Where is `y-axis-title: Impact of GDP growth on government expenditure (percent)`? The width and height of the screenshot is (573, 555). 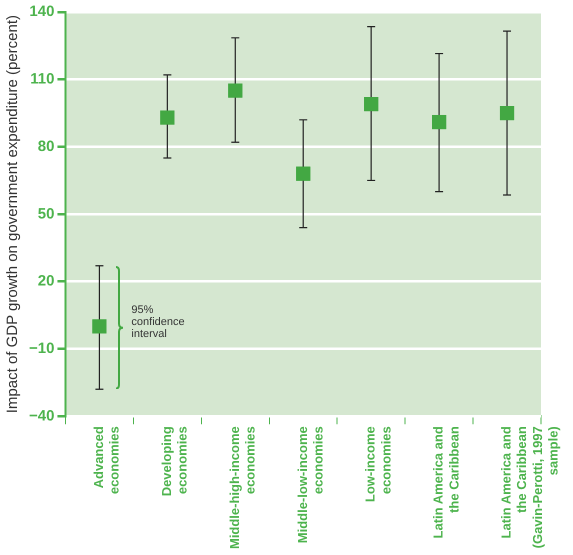
y-axis-title: Impact of GDP growth on government expenditure (percent) is located at coordinates (13, 214).